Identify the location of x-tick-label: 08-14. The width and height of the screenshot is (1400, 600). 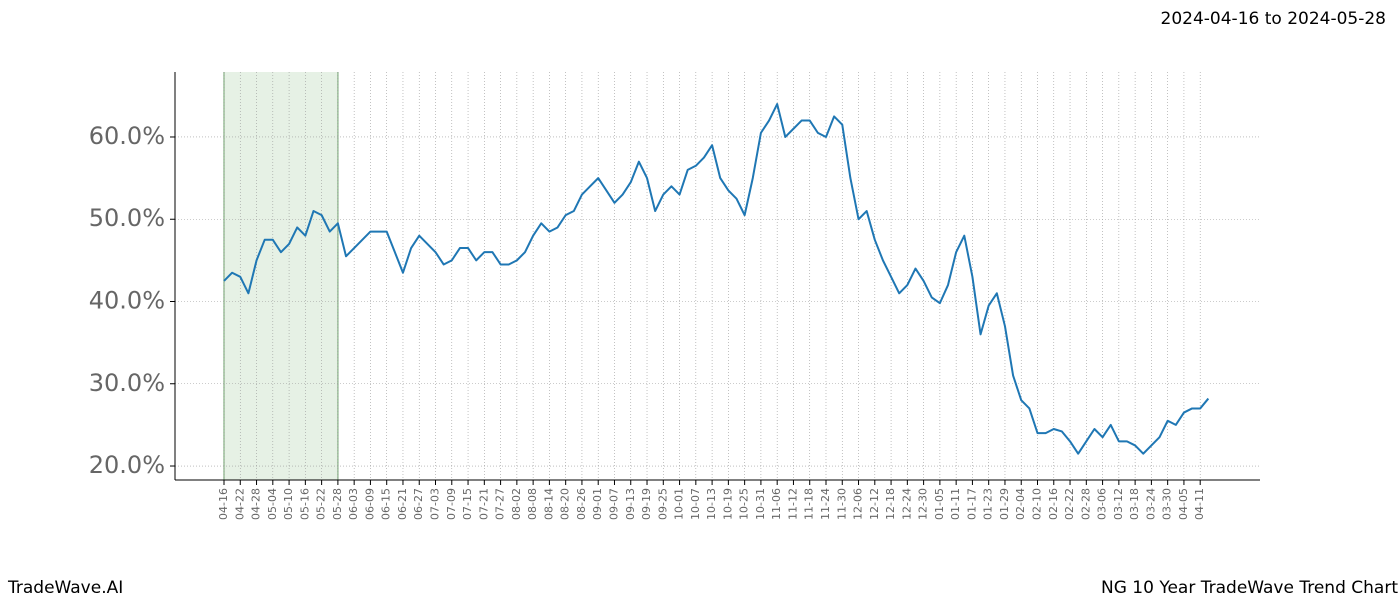
(548, 504).